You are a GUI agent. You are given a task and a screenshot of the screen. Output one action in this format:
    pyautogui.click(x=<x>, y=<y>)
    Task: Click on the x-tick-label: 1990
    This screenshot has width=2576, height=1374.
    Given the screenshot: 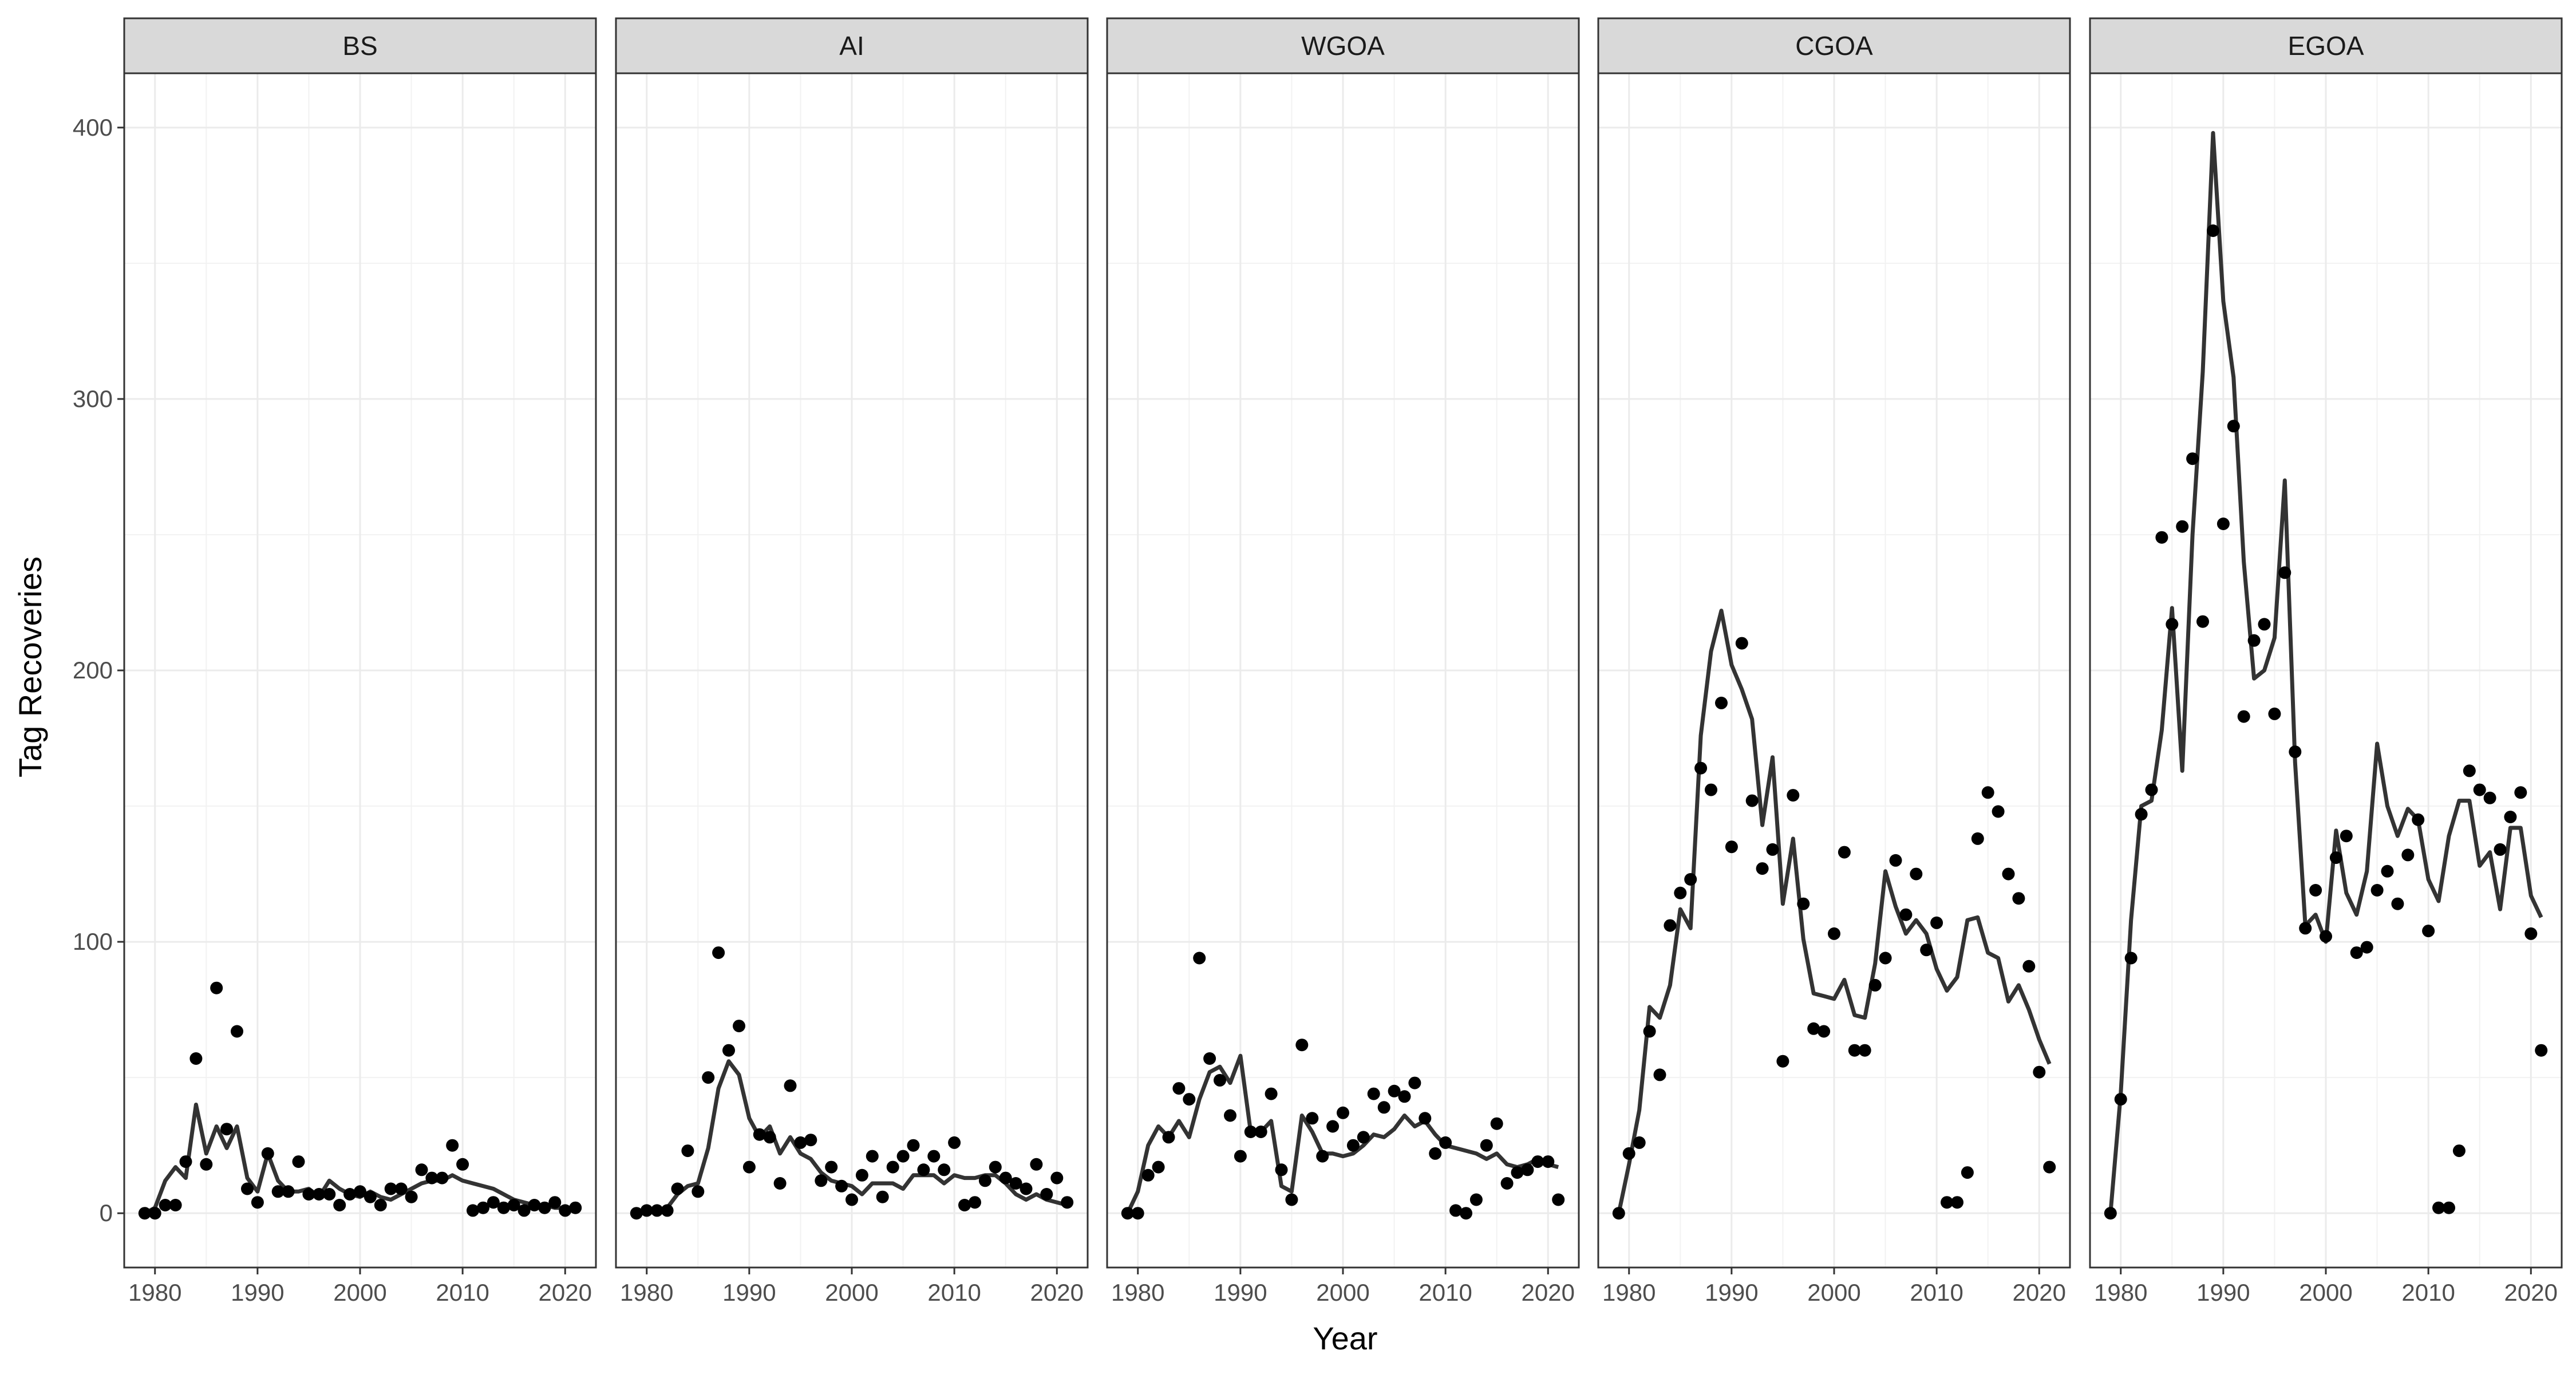 What is the action you would take?
    pyautogui.click(x=1731, y=1292)
    